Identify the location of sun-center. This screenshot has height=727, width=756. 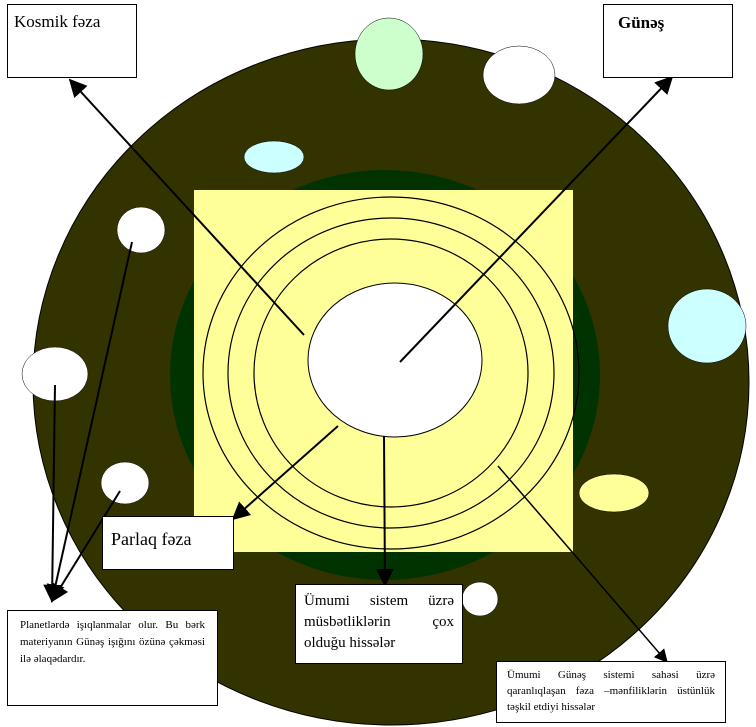
(395, 360).